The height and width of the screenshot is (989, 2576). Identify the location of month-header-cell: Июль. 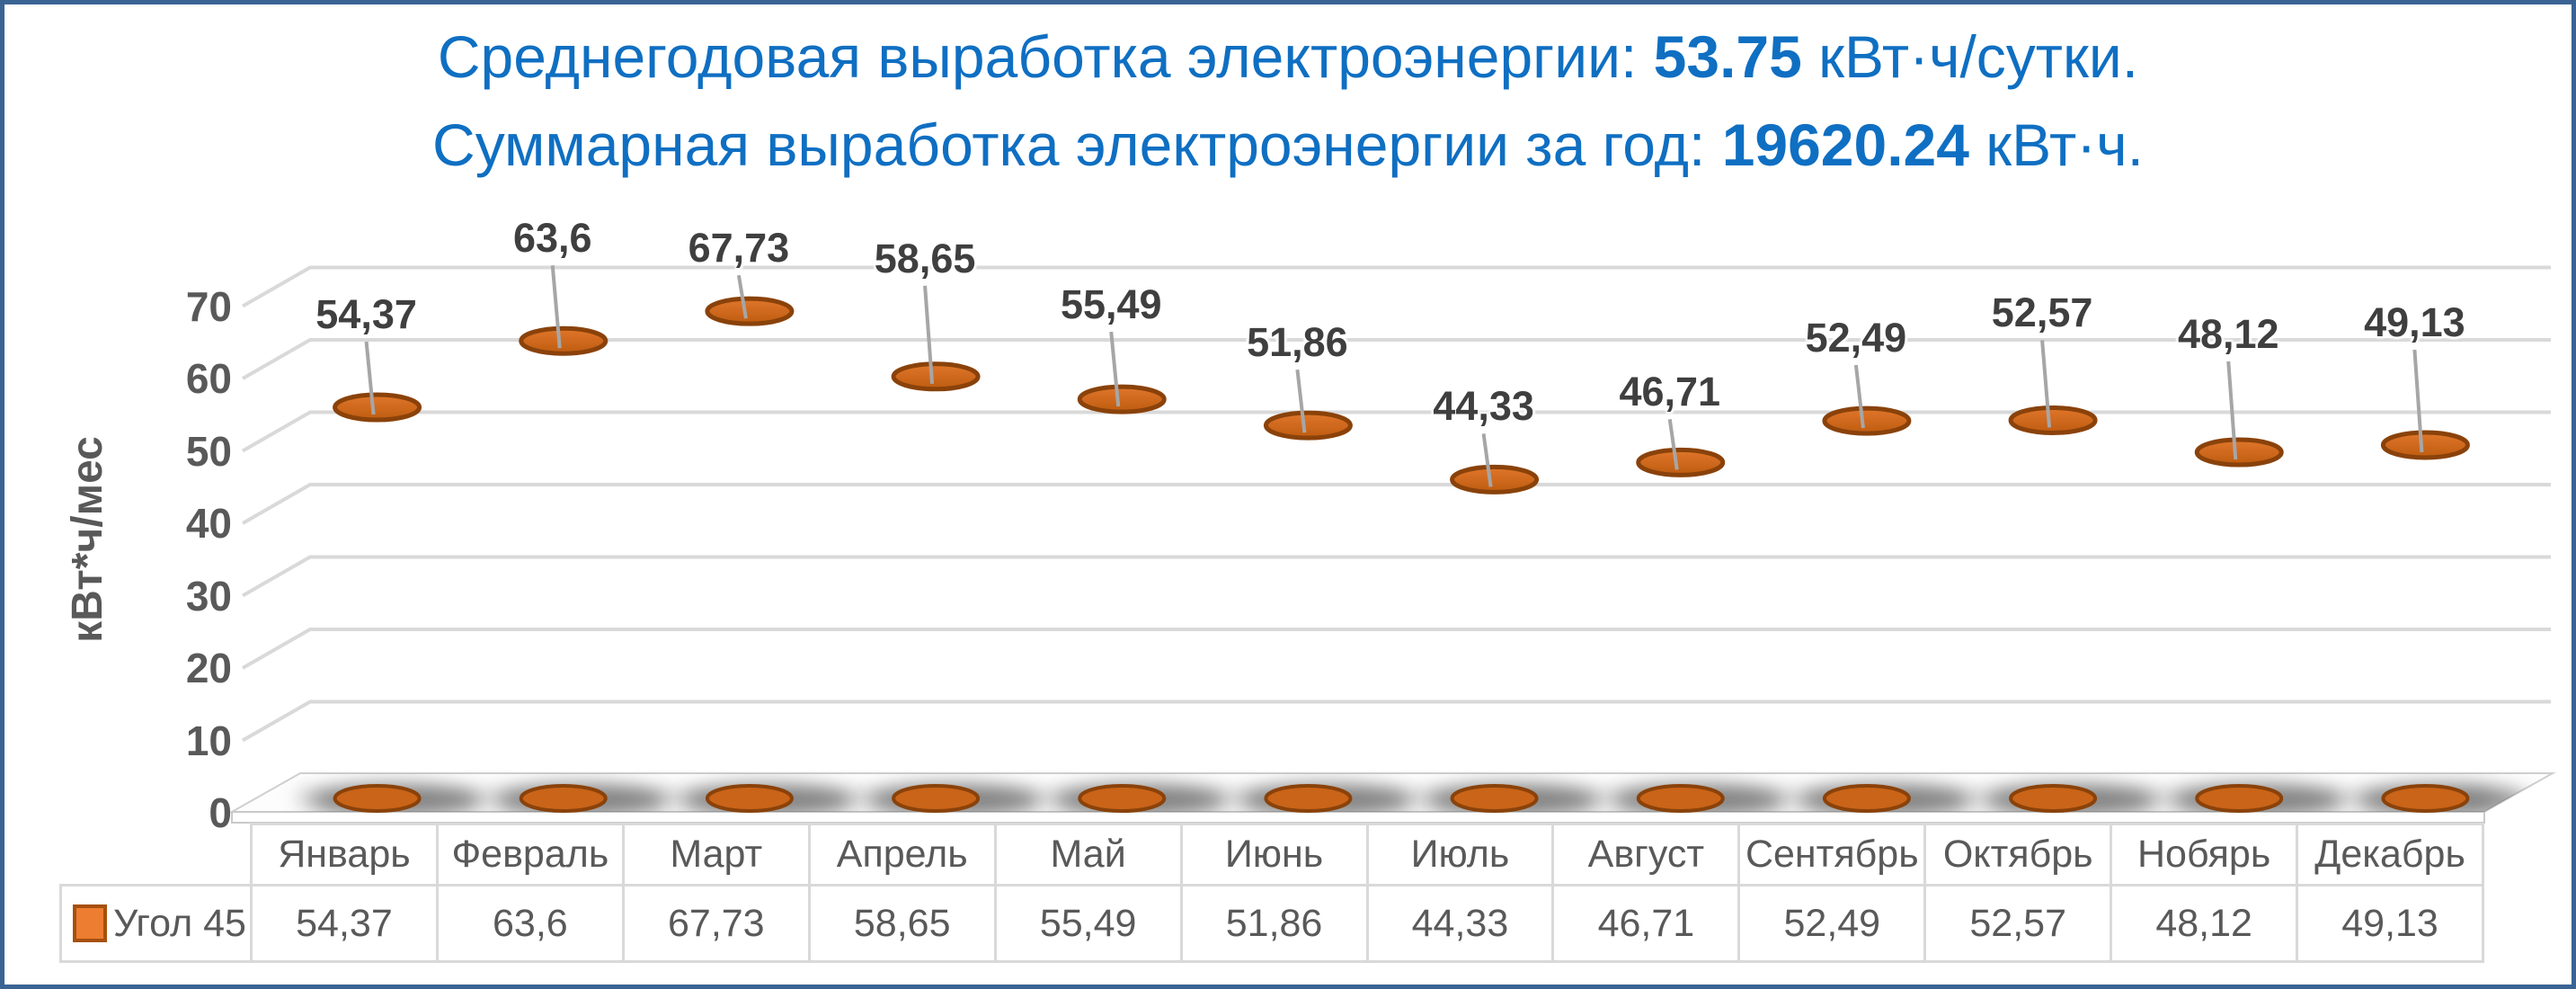
(1460, 854).